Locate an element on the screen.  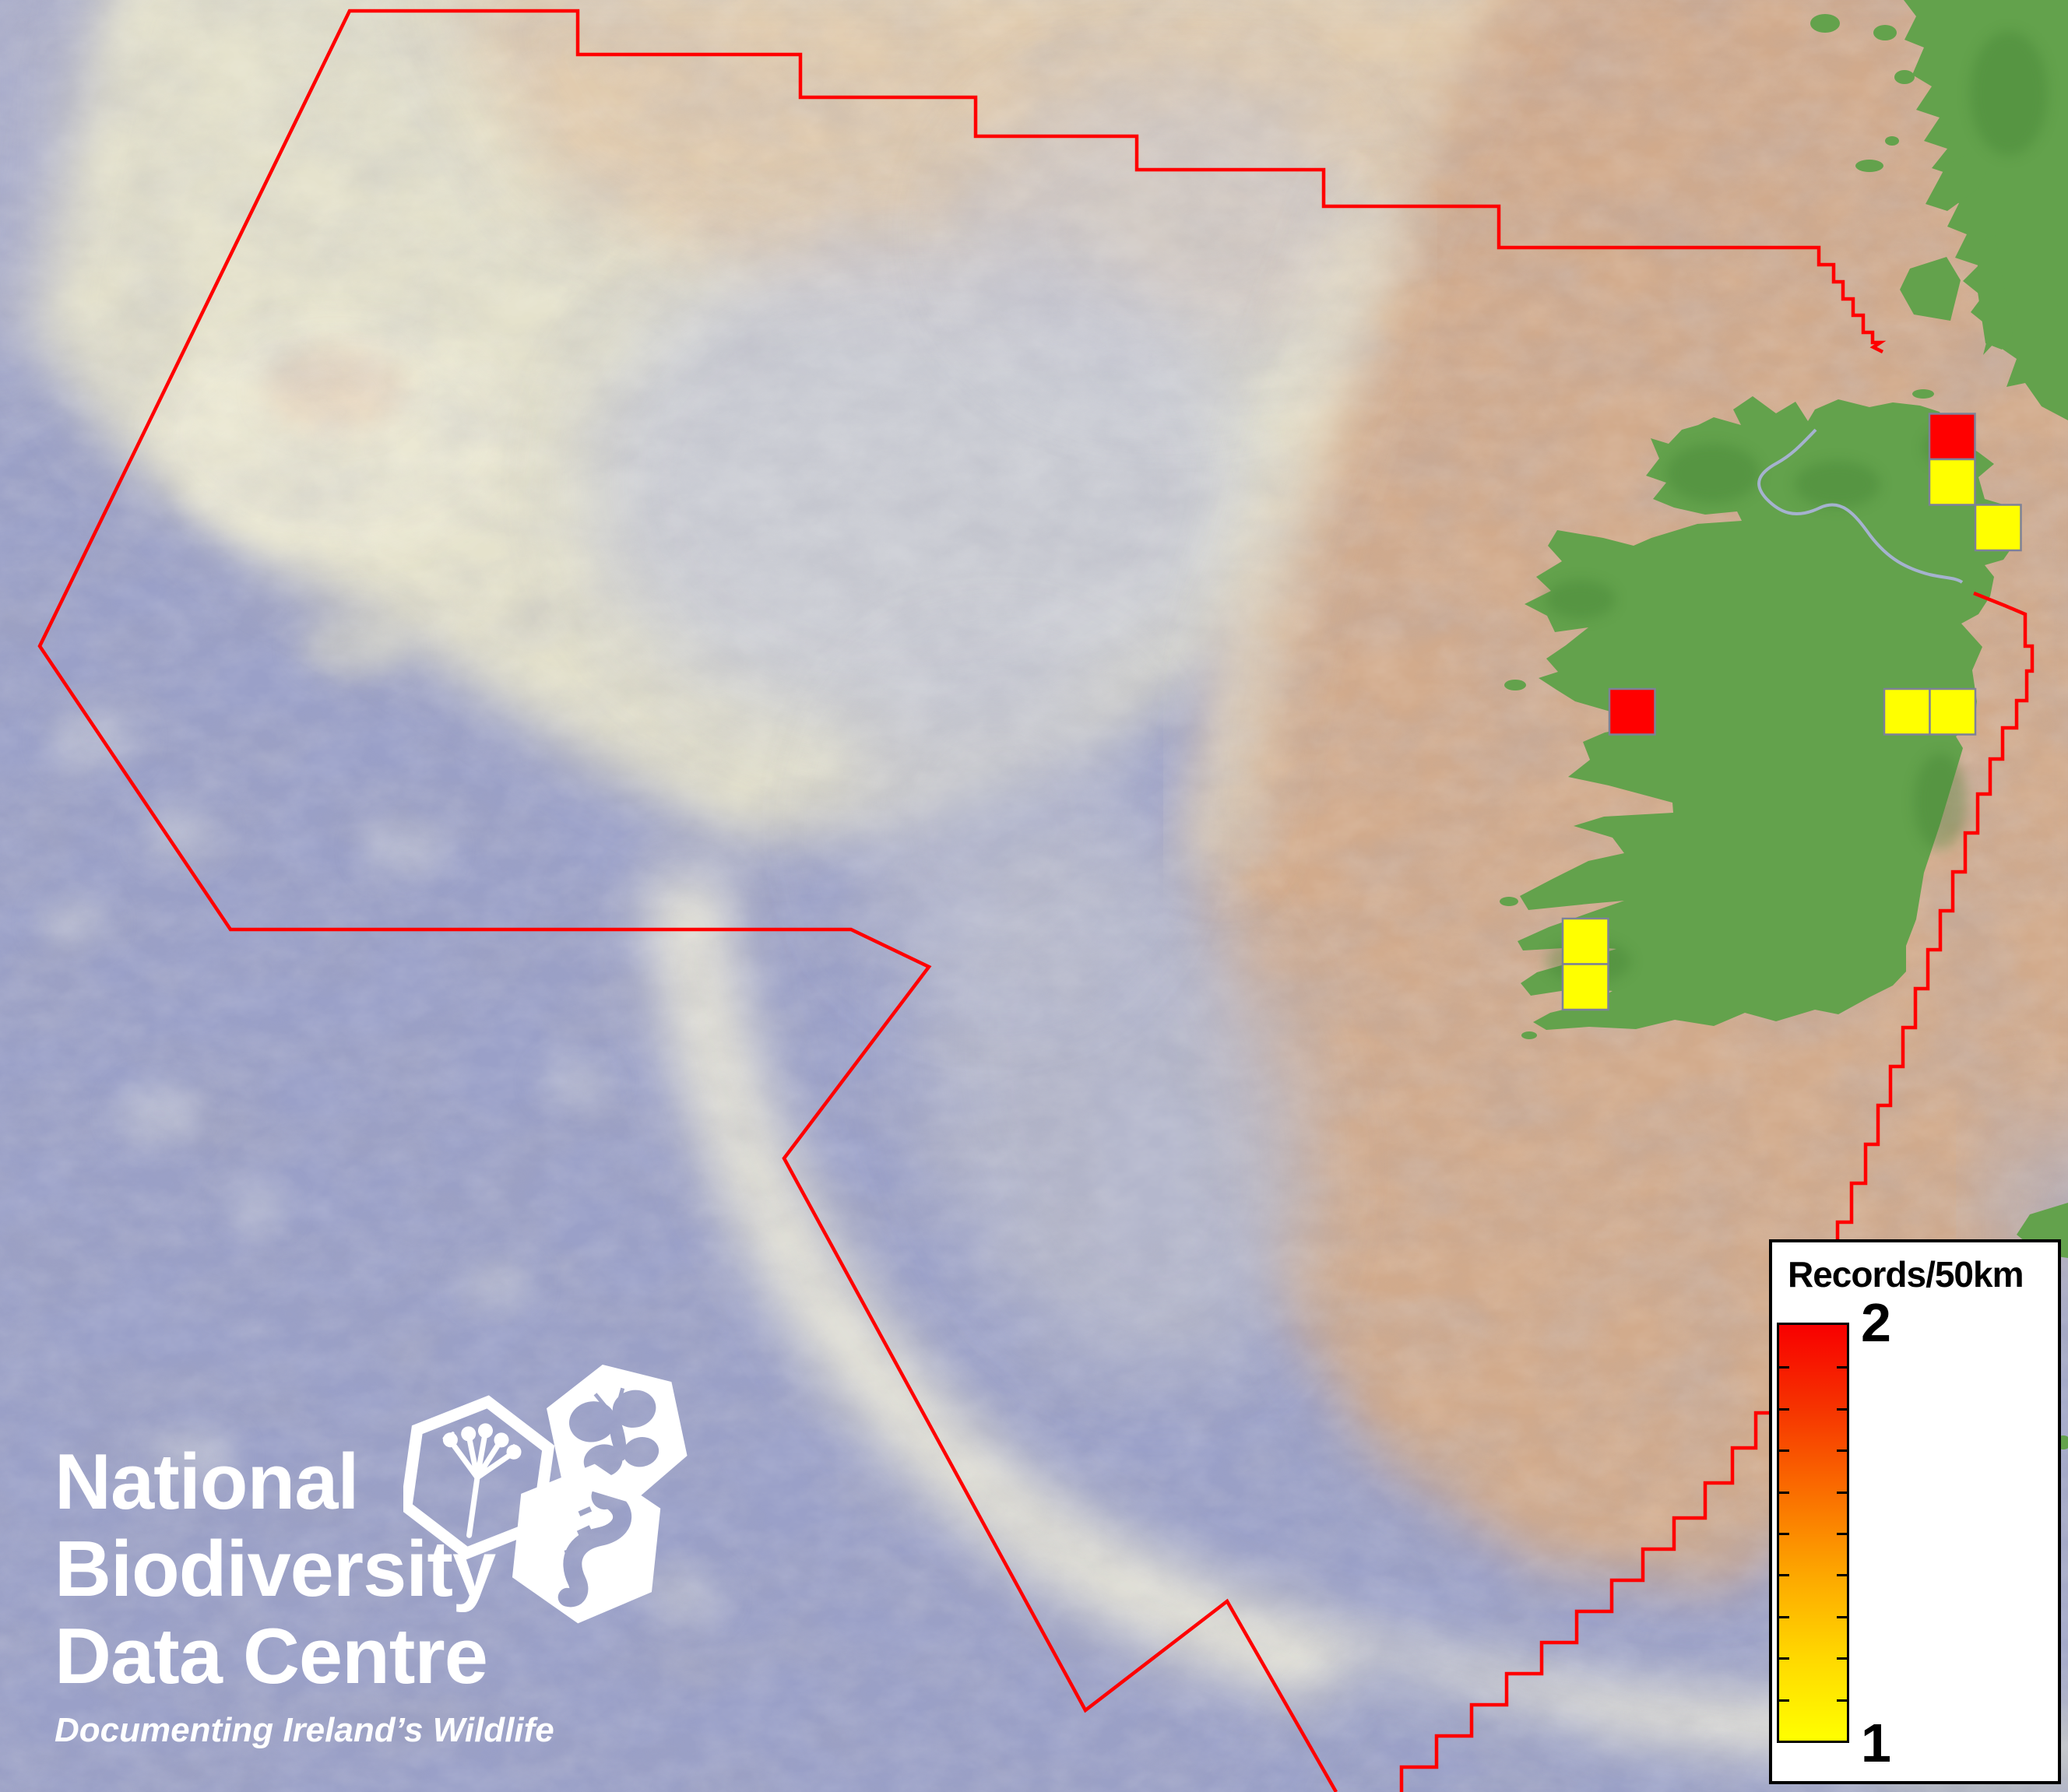
legend-max-label: 2 is located at coordinates (1876, 1322).